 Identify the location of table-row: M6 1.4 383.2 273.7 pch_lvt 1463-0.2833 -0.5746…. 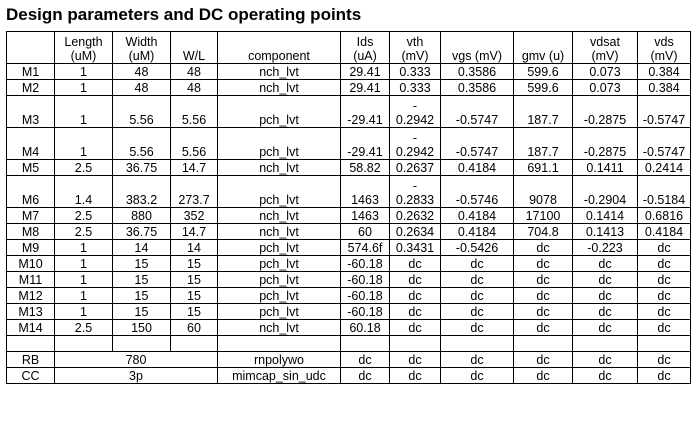
(348, 191).